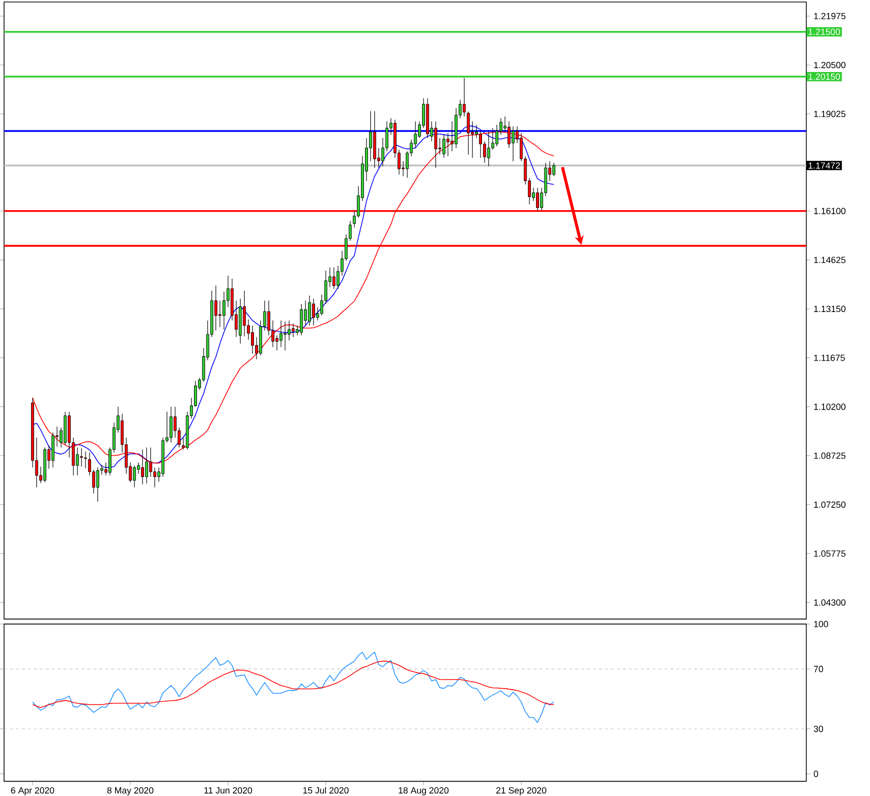  I want to click on y-tick-label: 1.04300, so click(830, 602).